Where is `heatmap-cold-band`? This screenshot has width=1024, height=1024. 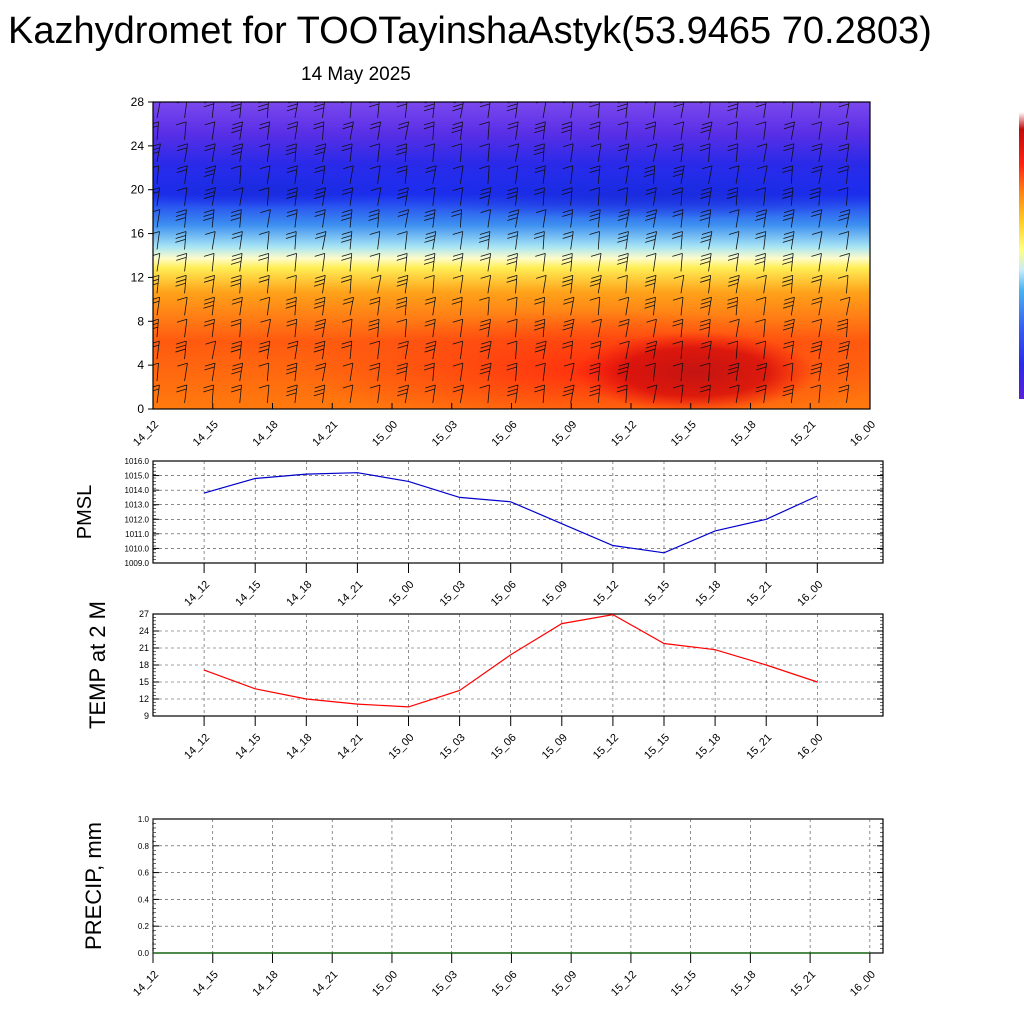 heatmap-cold-band is located at coordinates (630, 195).